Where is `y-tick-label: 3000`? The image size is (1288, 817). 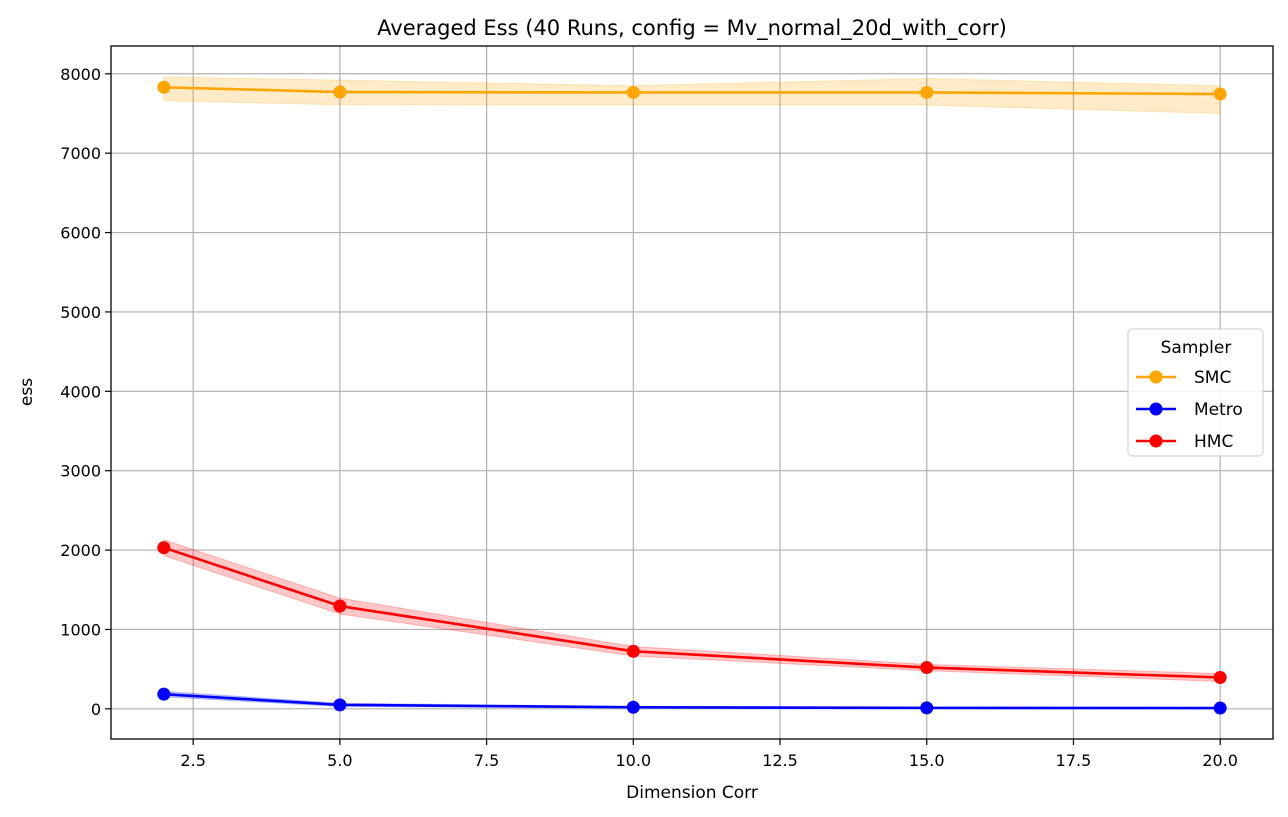
y-tick-label: 3000 is located at coordinates (80, 471).